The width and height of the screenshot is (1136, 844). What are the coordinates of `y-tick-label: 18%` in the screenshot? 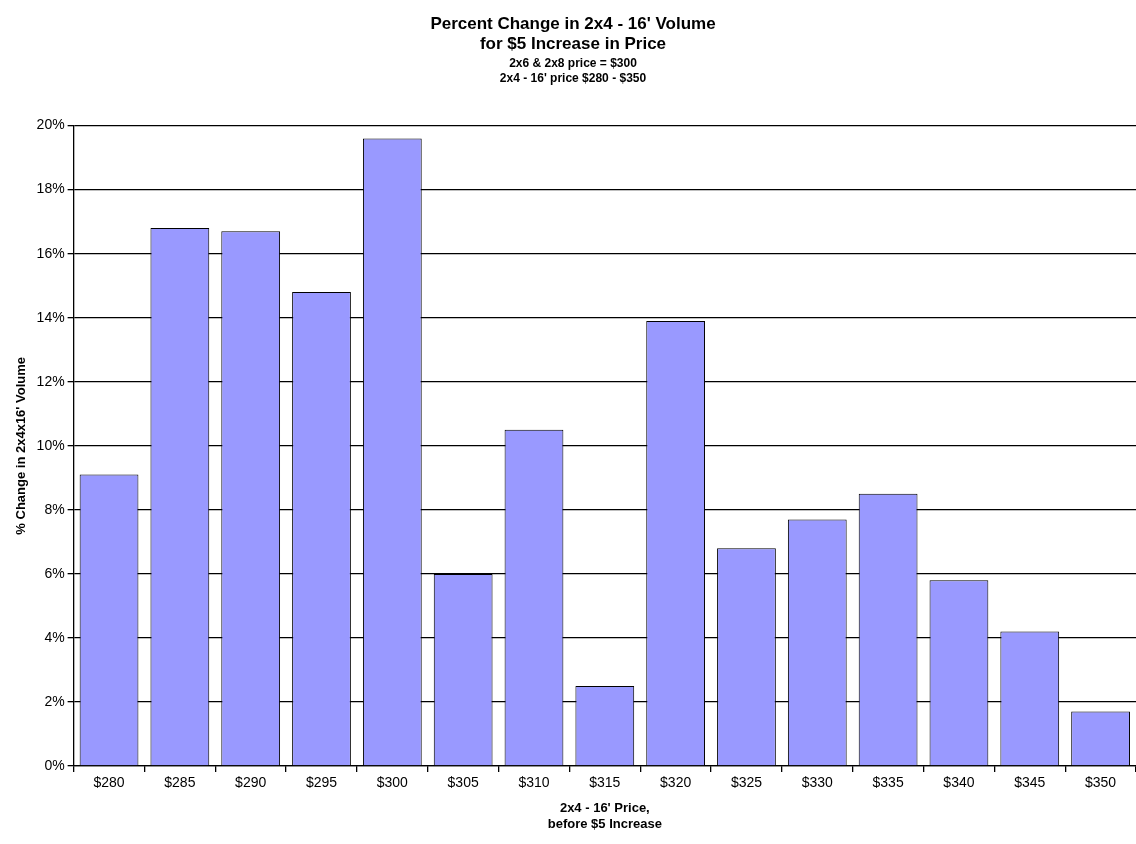 It's located at (50, 188).